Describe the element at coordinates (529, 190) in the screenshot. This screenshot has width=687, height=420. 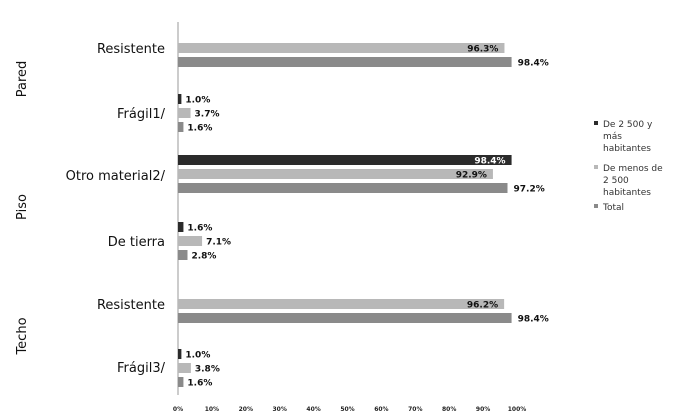
I see `data-label-2-1-series-3: 97.2%` at that location.